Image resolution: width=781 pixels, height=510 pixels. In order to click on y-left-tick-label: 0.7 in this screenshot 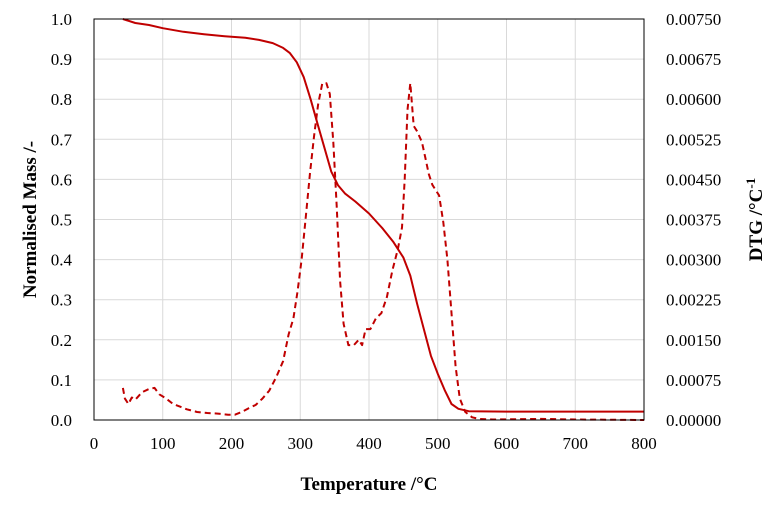, I will do `click(62, 139)`.